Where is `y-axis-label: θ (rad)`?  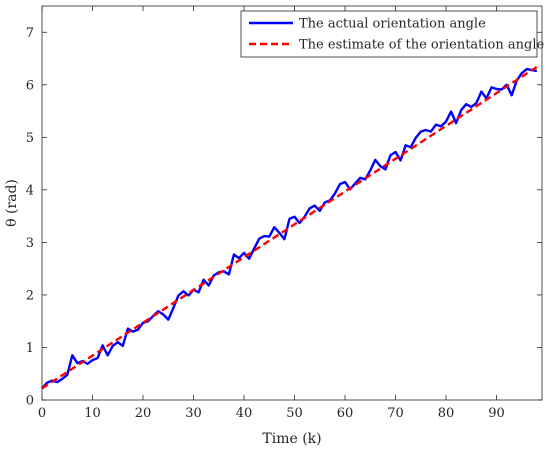 y-axis-label: θ (rad) is located at coordinates (12, 203).